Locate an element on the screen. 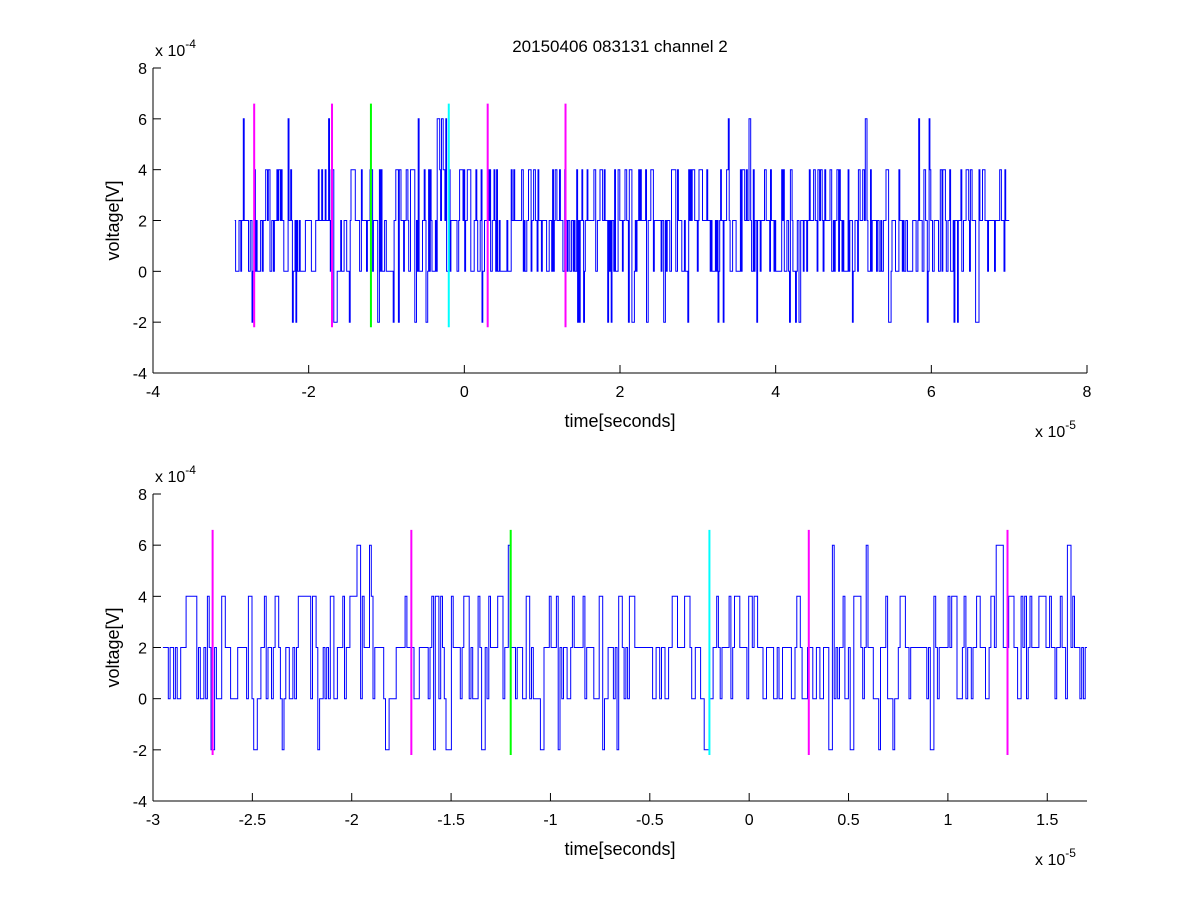 The width and height of the screenshot is (1200, 900). x-tick-label: -1.5 is located at coordinates (451, 820).